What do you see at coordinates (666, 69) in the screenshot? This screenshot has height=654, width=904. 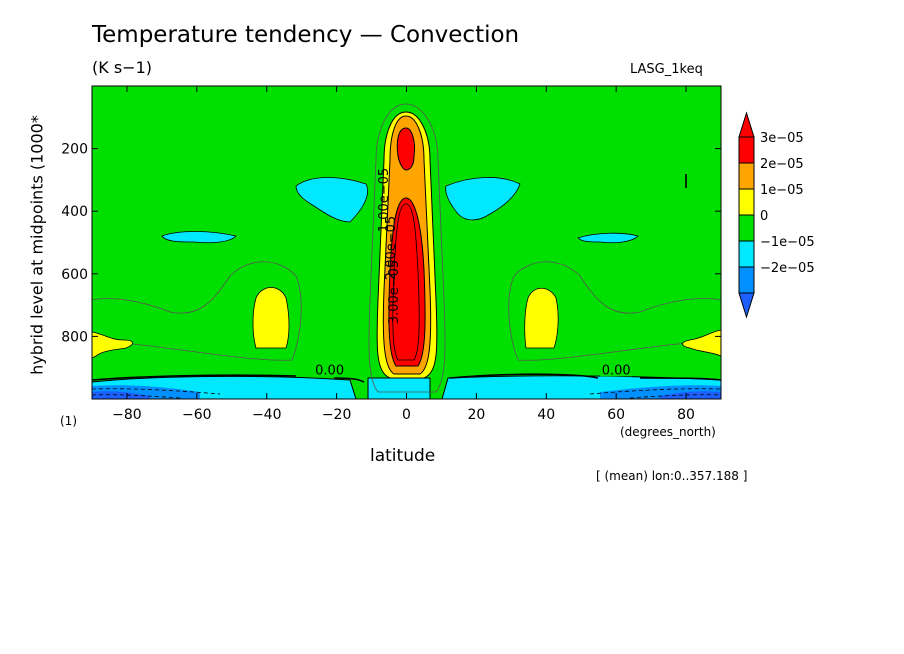 I see `run-label: LASG_1keq` at bounding box center [666, 69].